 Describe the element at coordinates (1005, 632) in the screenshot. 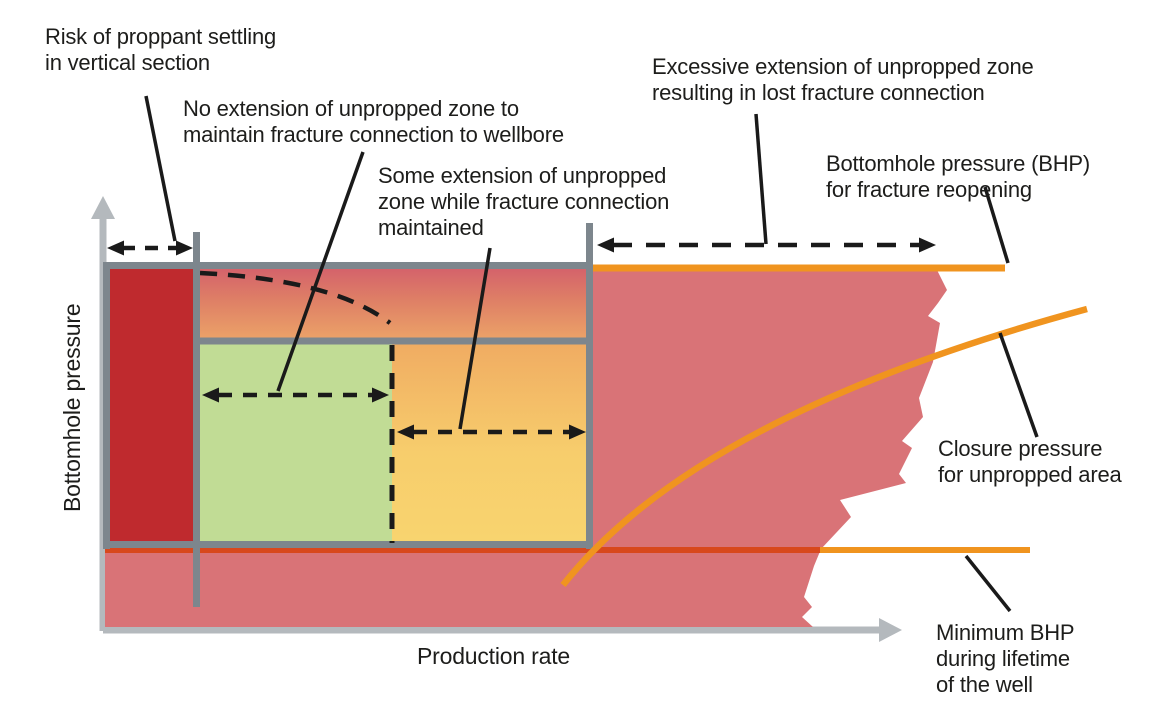

I see `label-line: Minimum BHP` at that location.